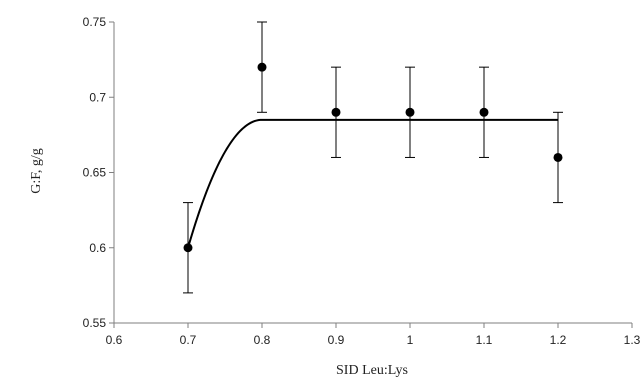 This screenshot has width=643, height=381. What do you see at coordinates (95, 323) in the screenshot?
I see `y-tick-label: 0.55` at bounding box center [95, 323].